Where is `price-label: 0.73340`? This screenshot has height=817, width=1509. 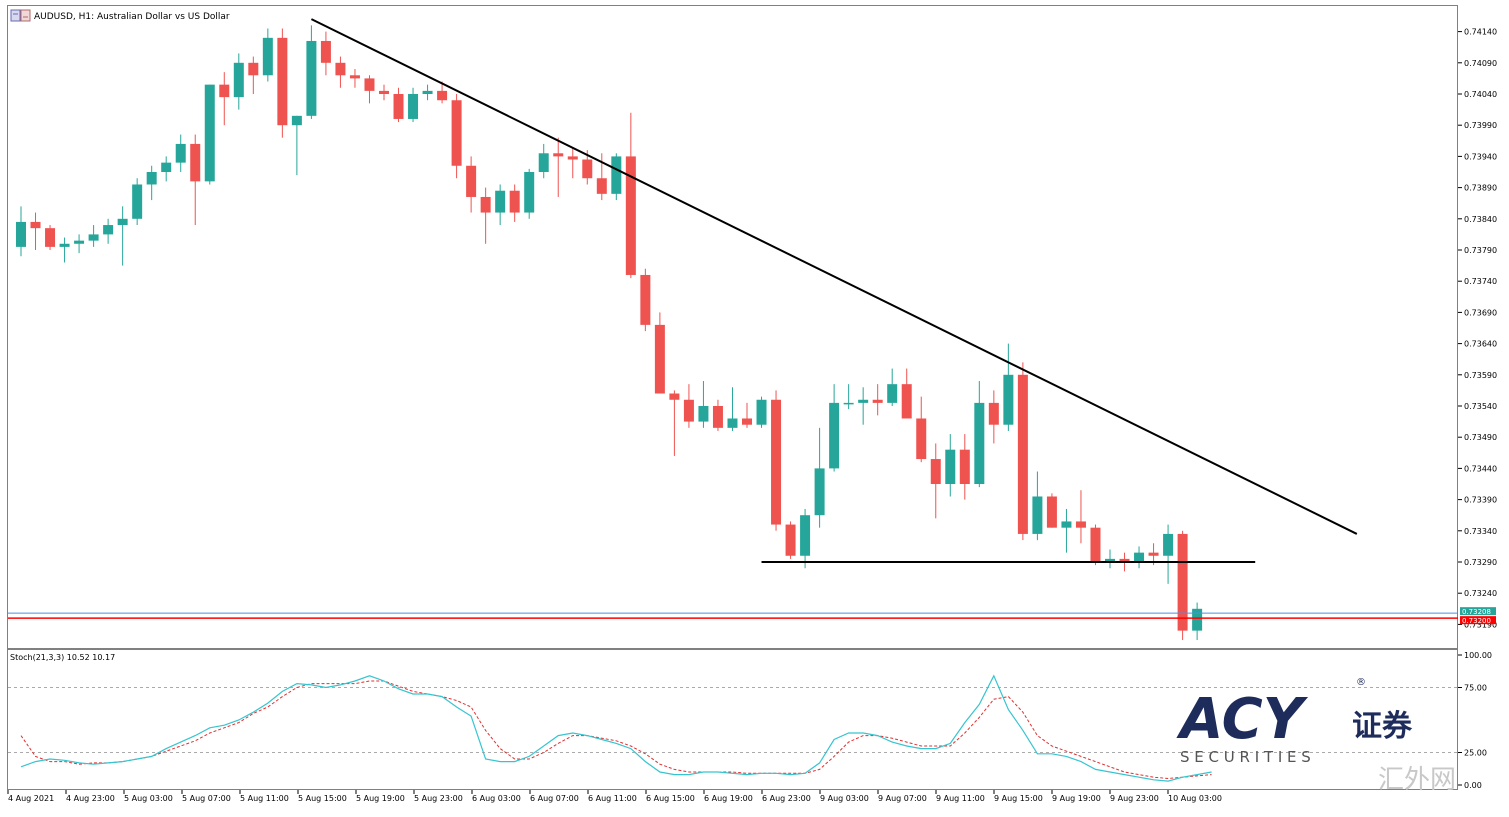
price-label: 0.73340 is located at coordinates (1480, 531).